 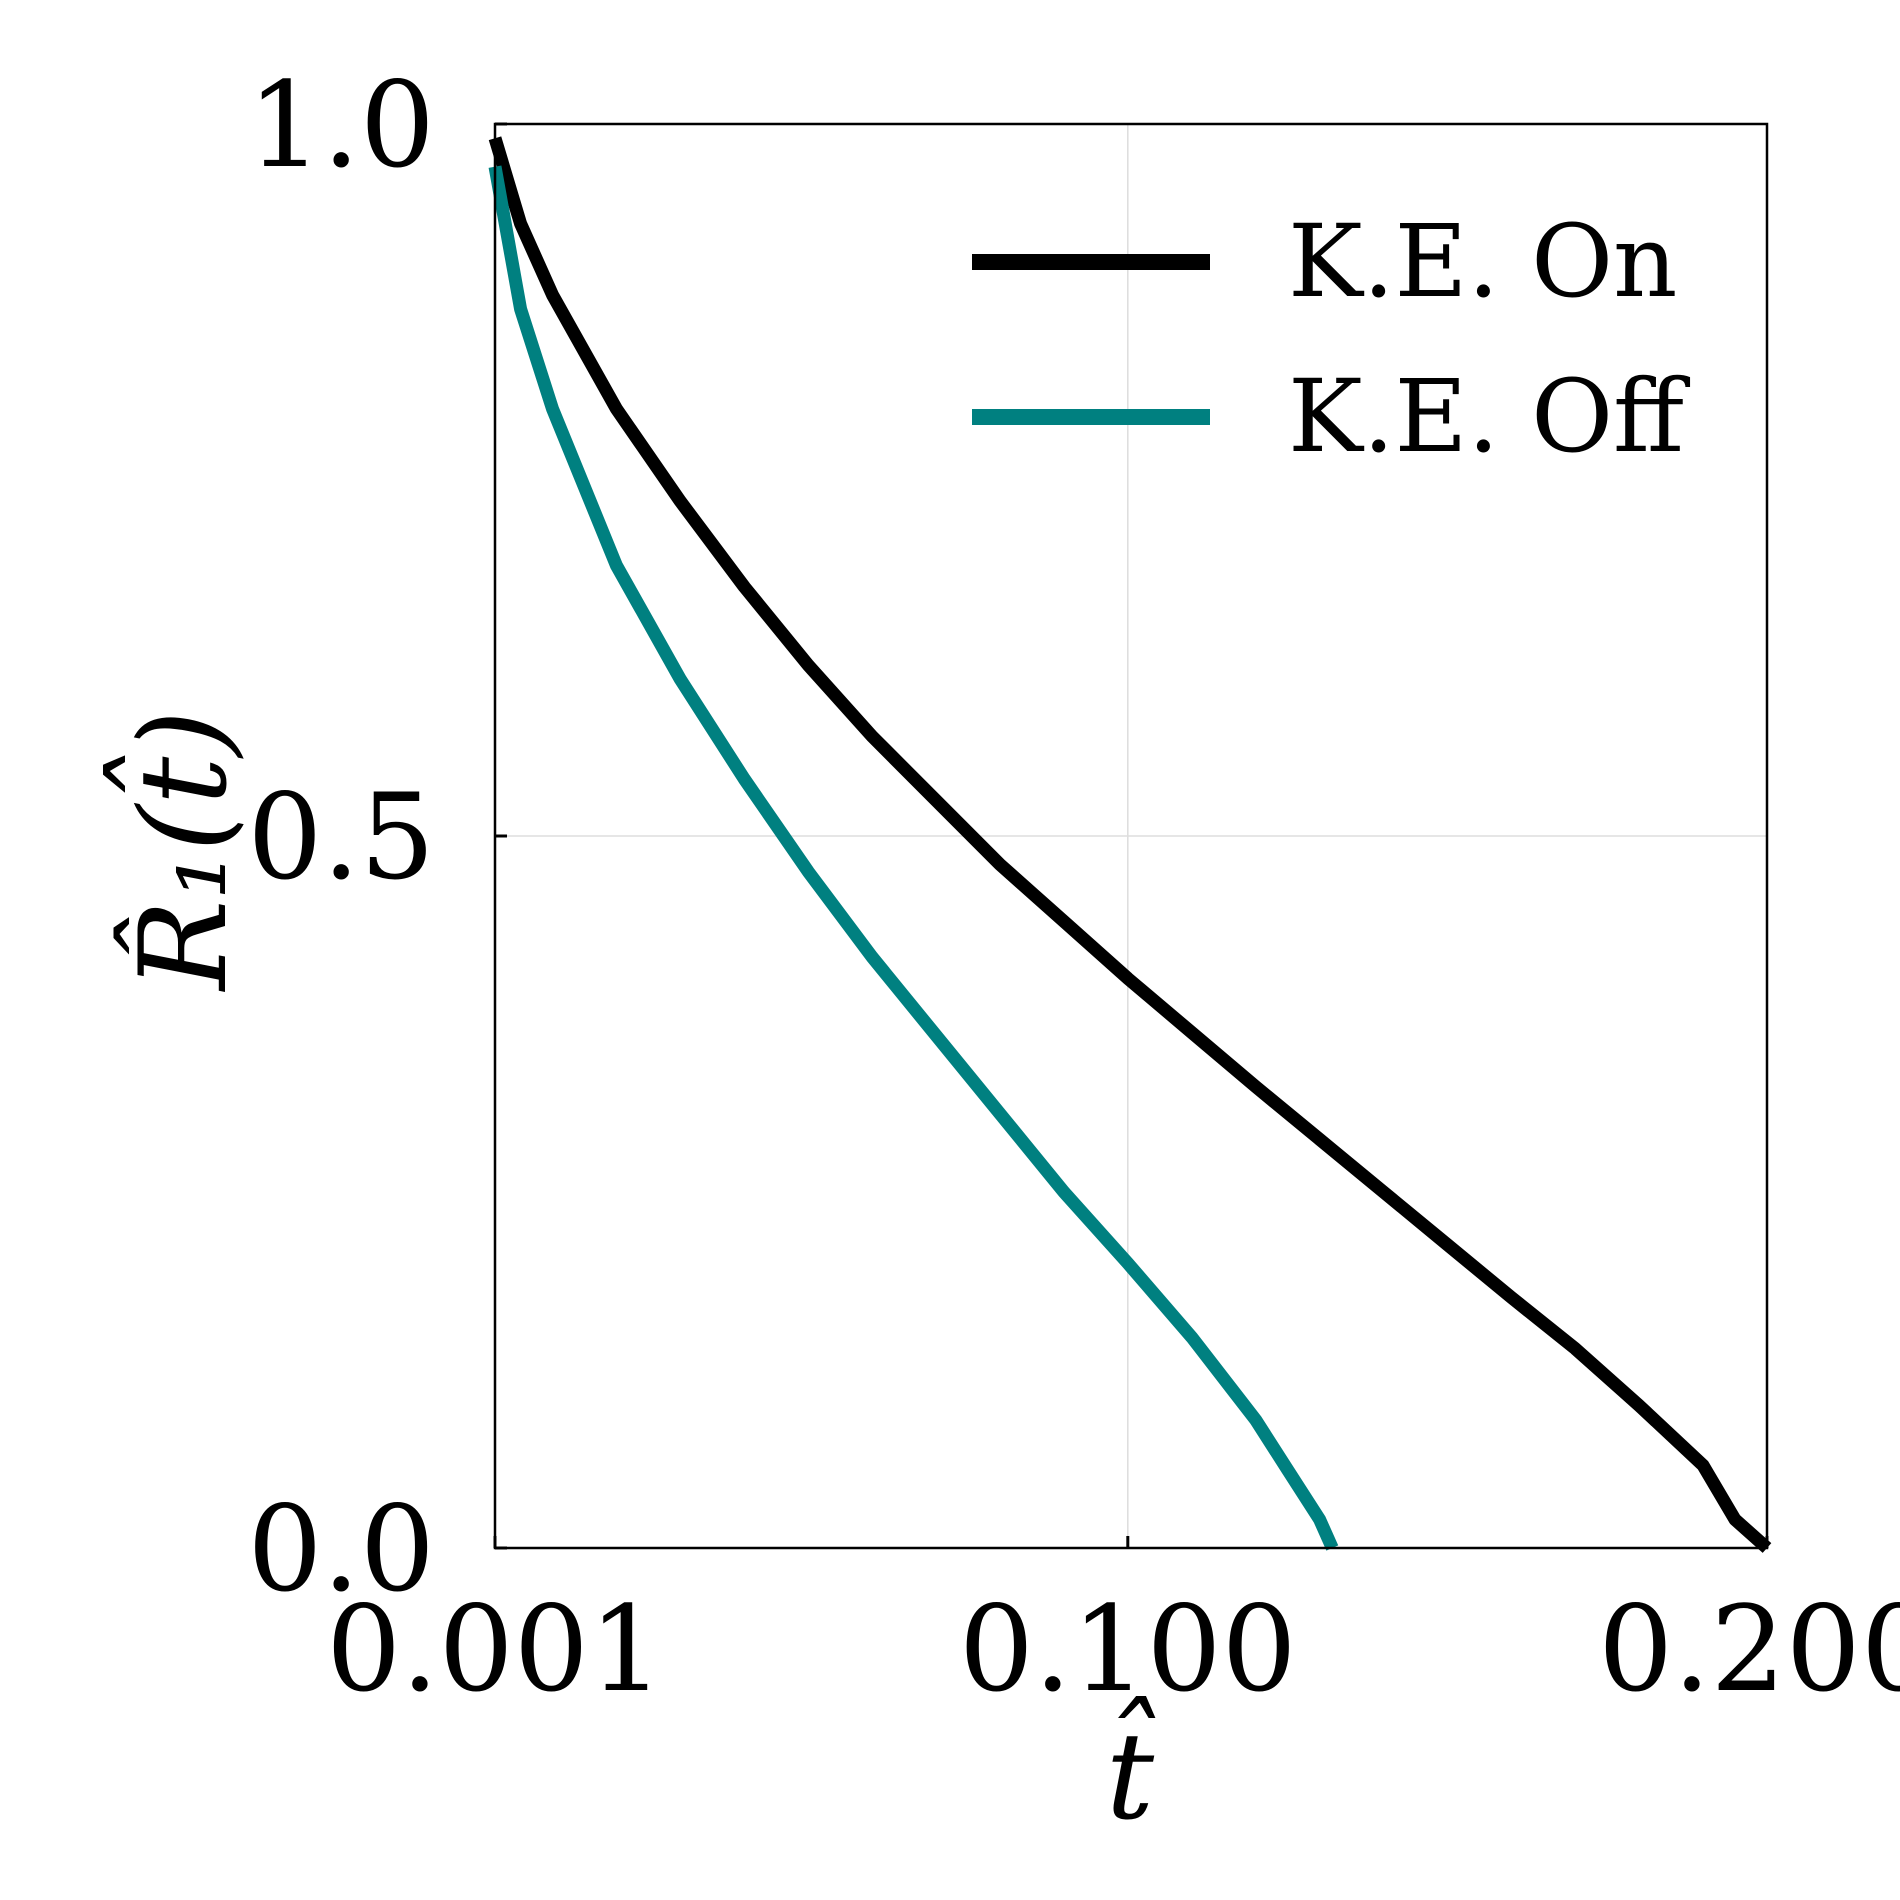 What do you see at coordinates (178, 851) in the screenshot?
I see `y-axis-label: R̂₁(t̂)` at bounding box center [178, 851].